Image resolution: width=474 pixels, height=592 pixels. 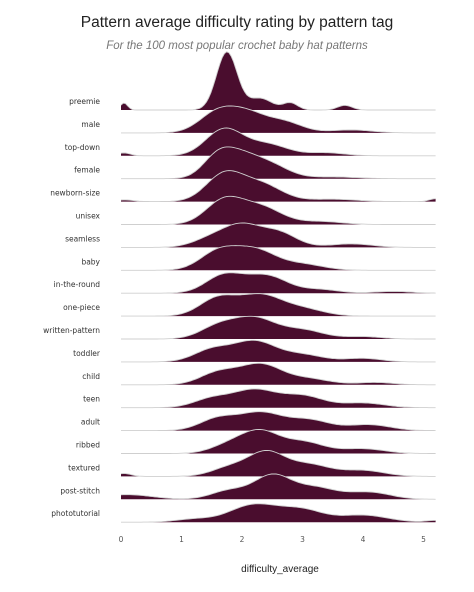 I want to click on ridge-label: written-pattern, so click(x=71, y=330).